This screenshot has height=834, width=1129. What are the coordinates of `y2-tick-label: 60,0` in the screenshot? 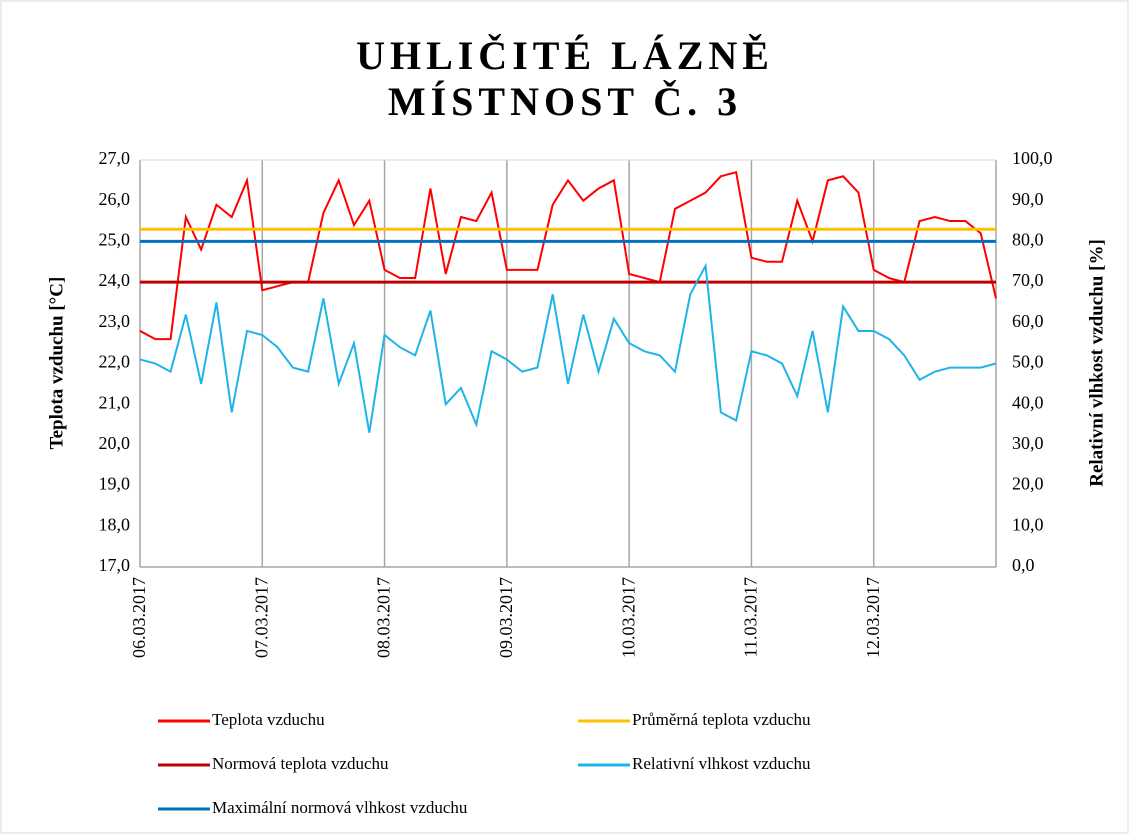 It's located at (1028, 321).